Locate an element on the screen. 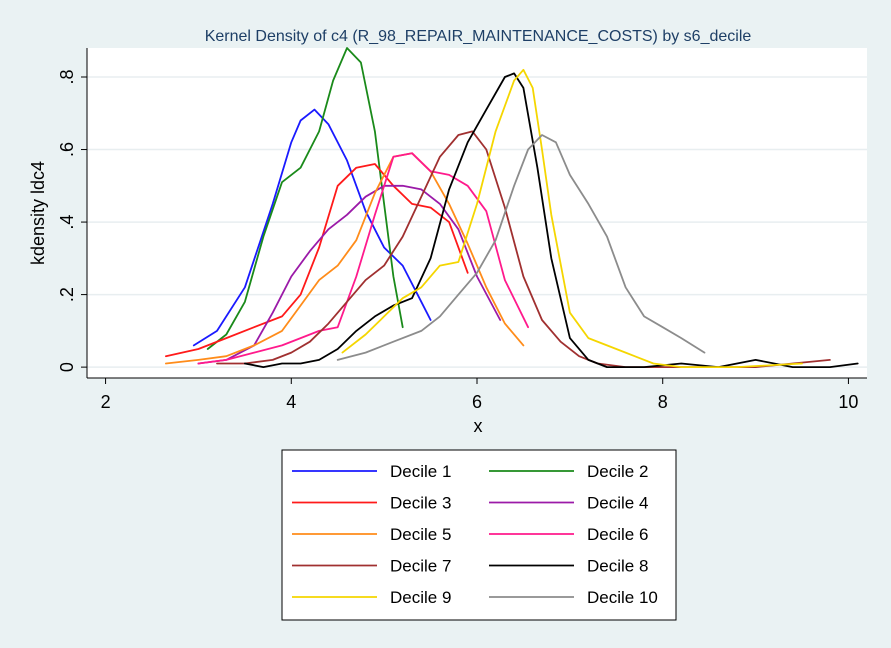  y-ticks: 0 .2 .4 .6 .8 is located at coordinates (72, 221).